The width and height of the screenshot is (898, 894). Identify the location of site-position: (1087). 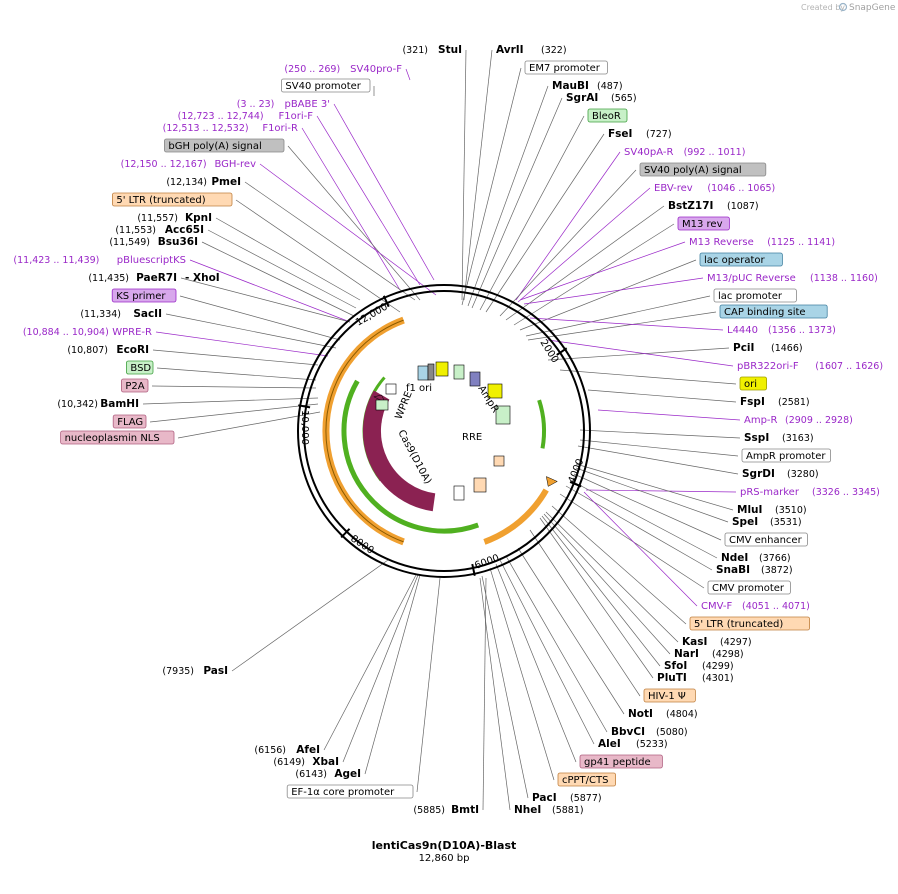
(743, 206).